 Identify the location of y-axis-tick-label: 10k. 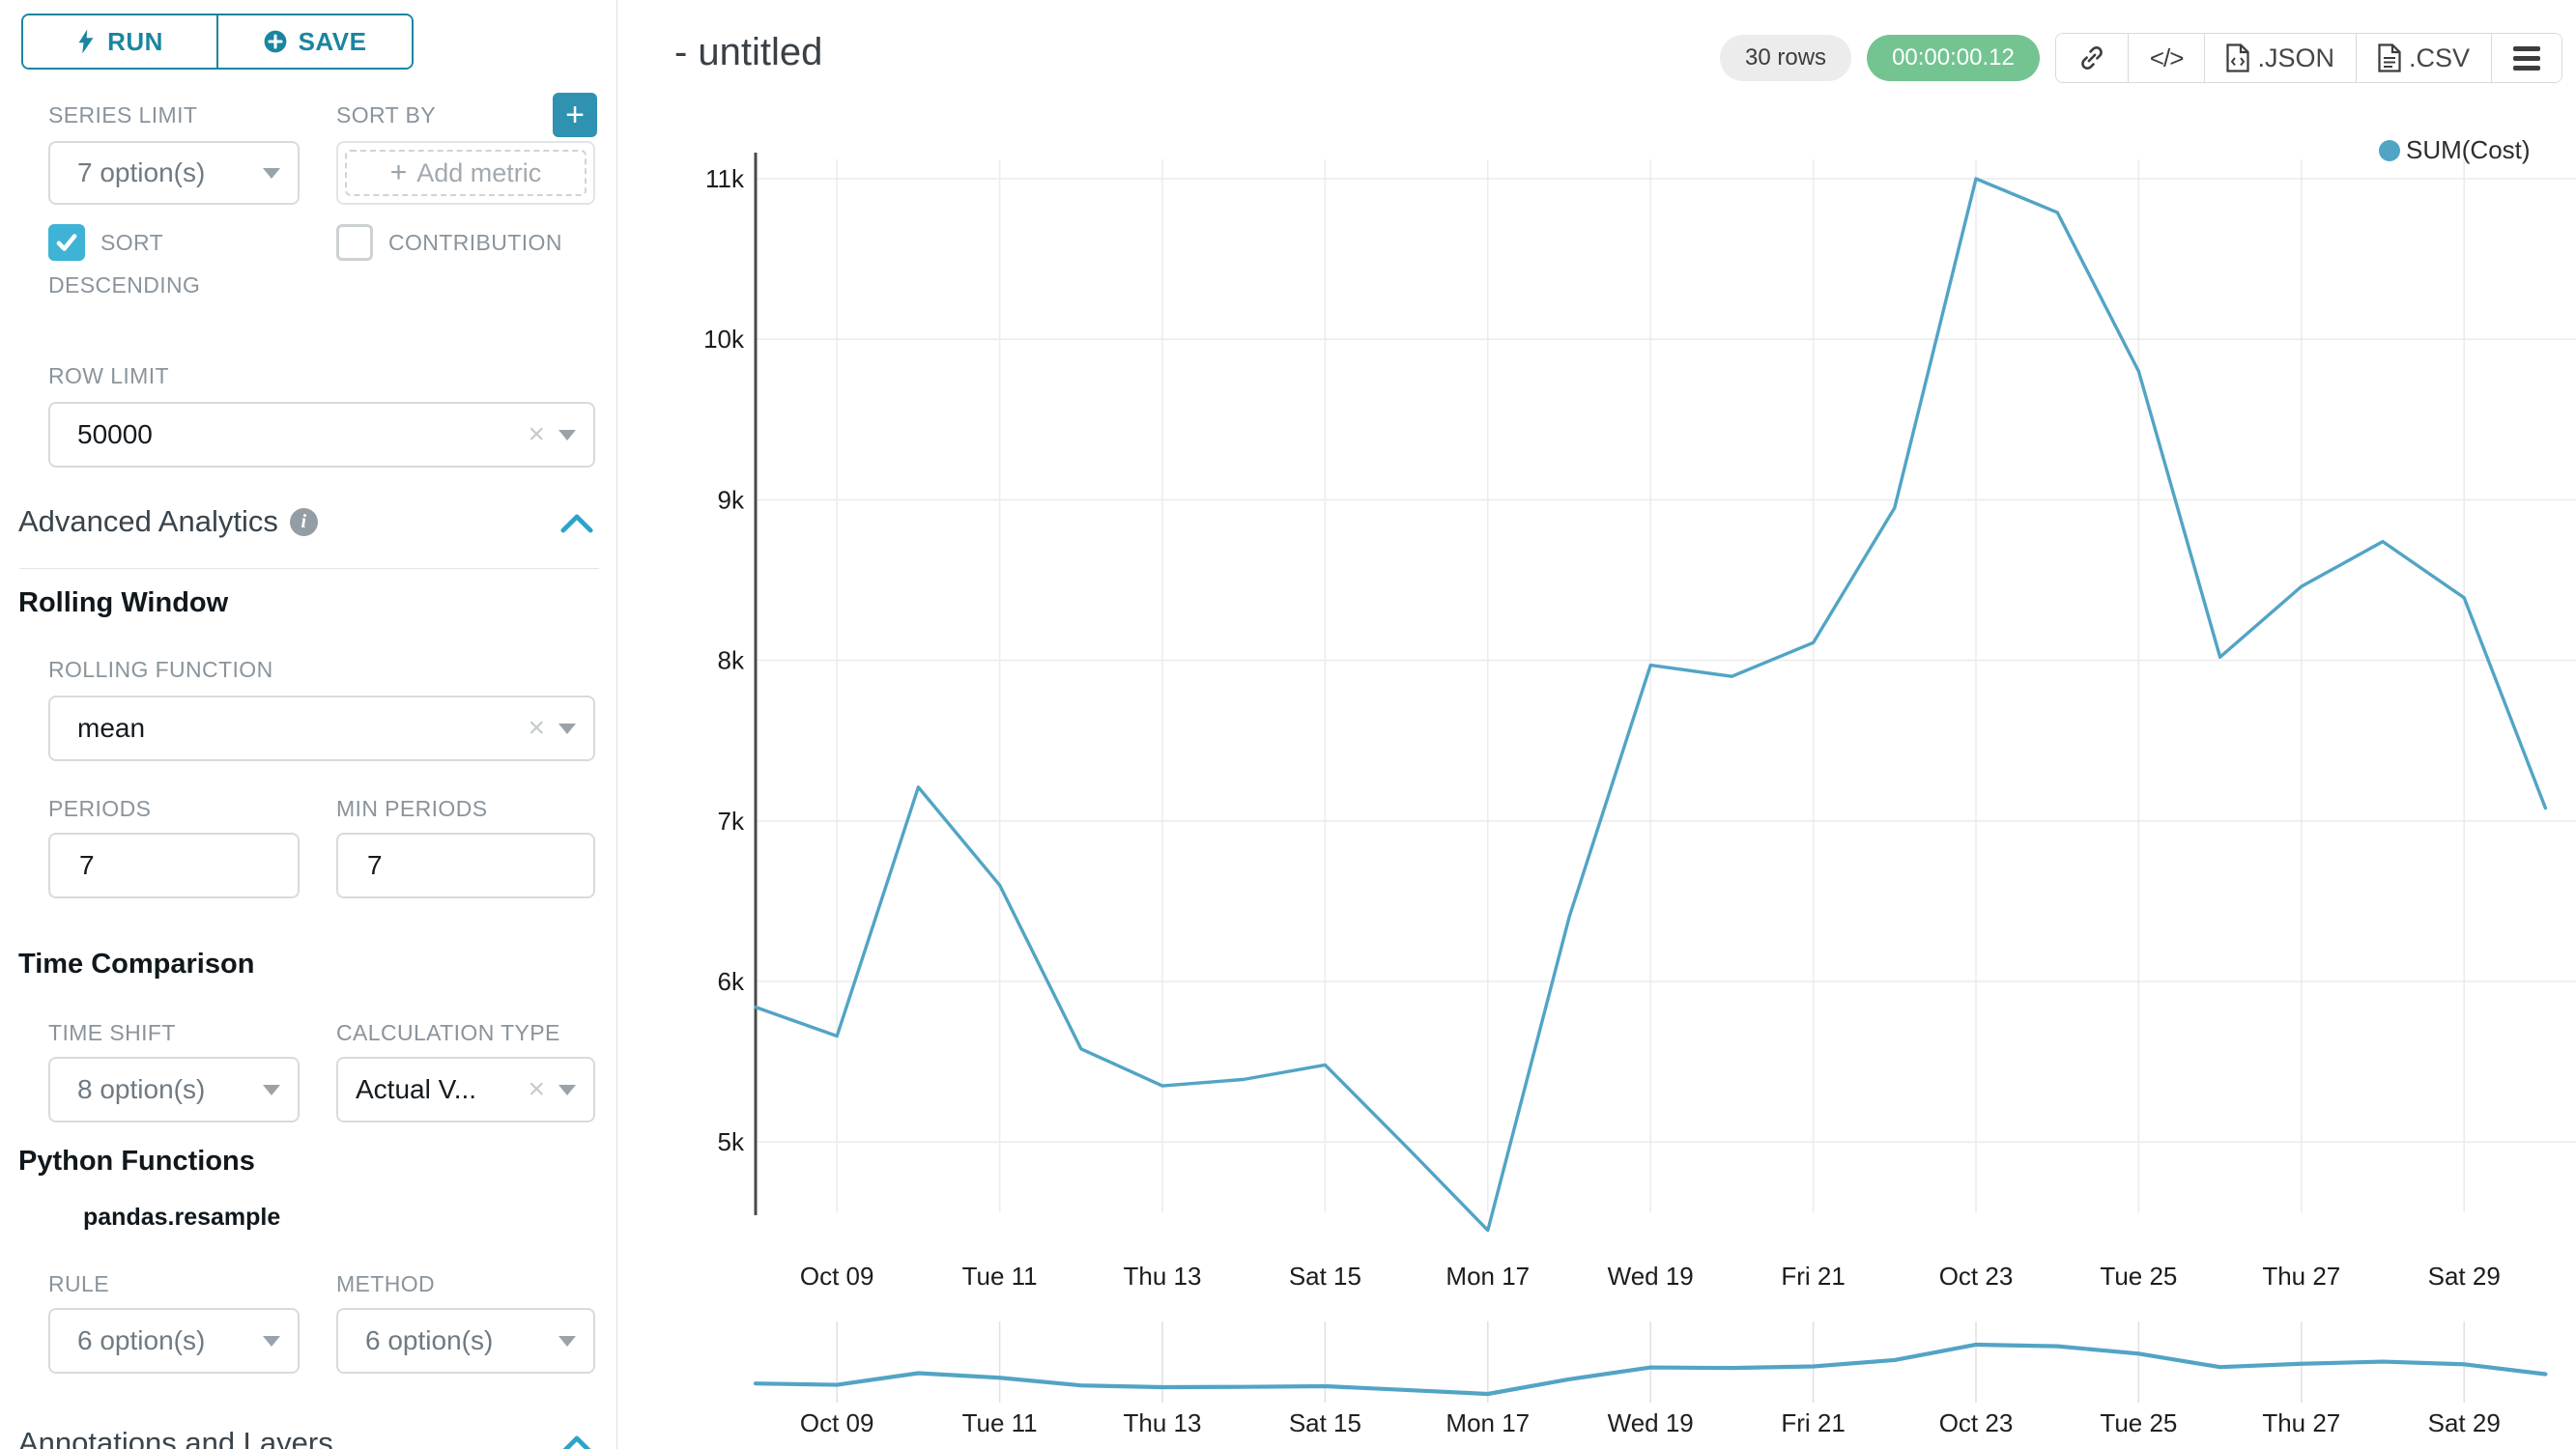
(724, 339).